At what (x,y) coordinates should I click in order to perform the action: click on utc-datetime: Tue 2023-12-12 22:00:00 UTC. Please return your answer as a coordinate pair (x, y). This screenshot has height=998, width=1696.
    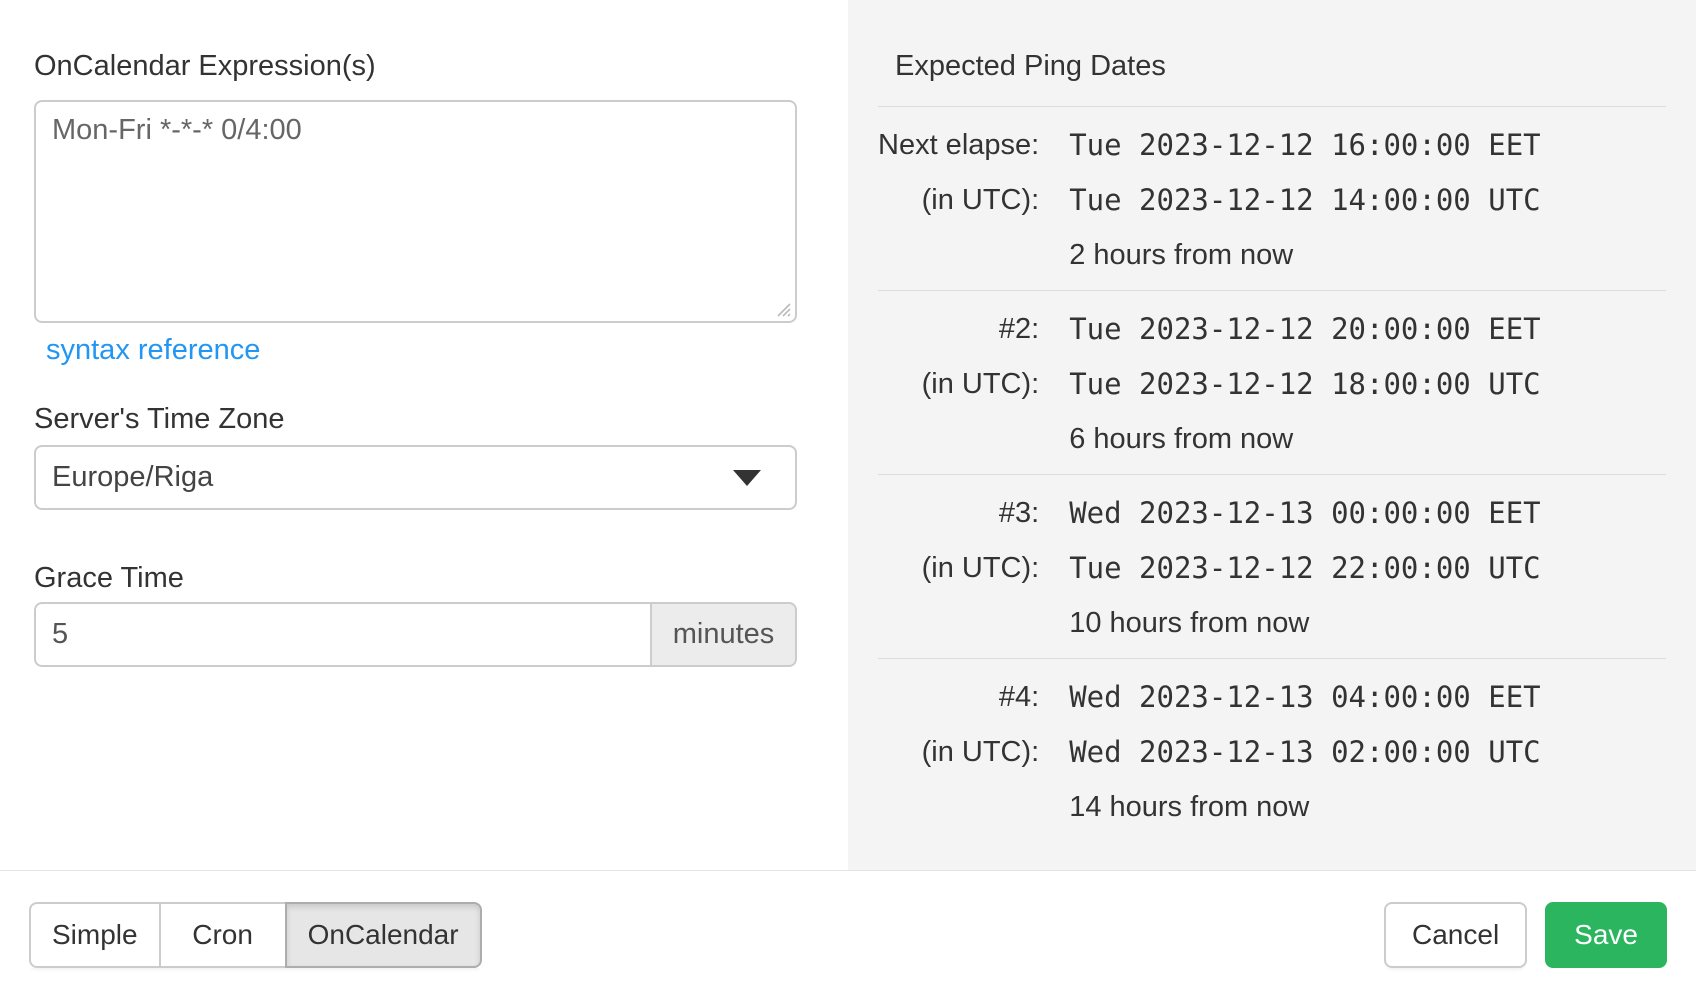
    Looking at the image, I should click on (1305, 568).